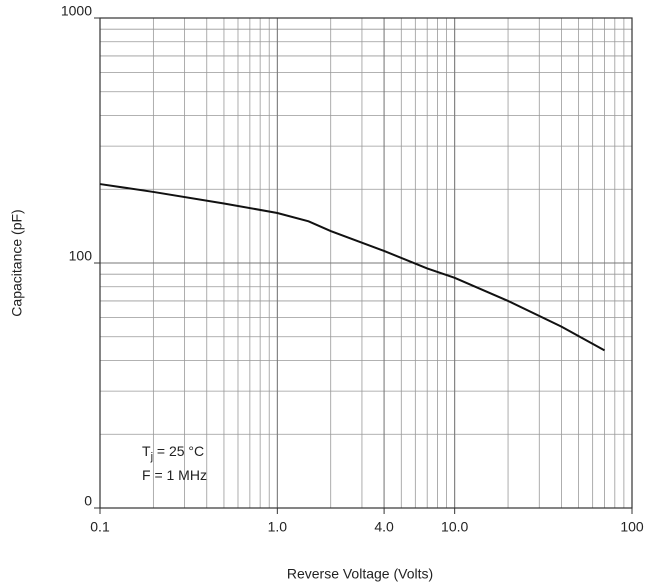 The image size is (661, 586). I want to click on x-axis-label: Reverse Voltage (Volts), so click(360, 574).